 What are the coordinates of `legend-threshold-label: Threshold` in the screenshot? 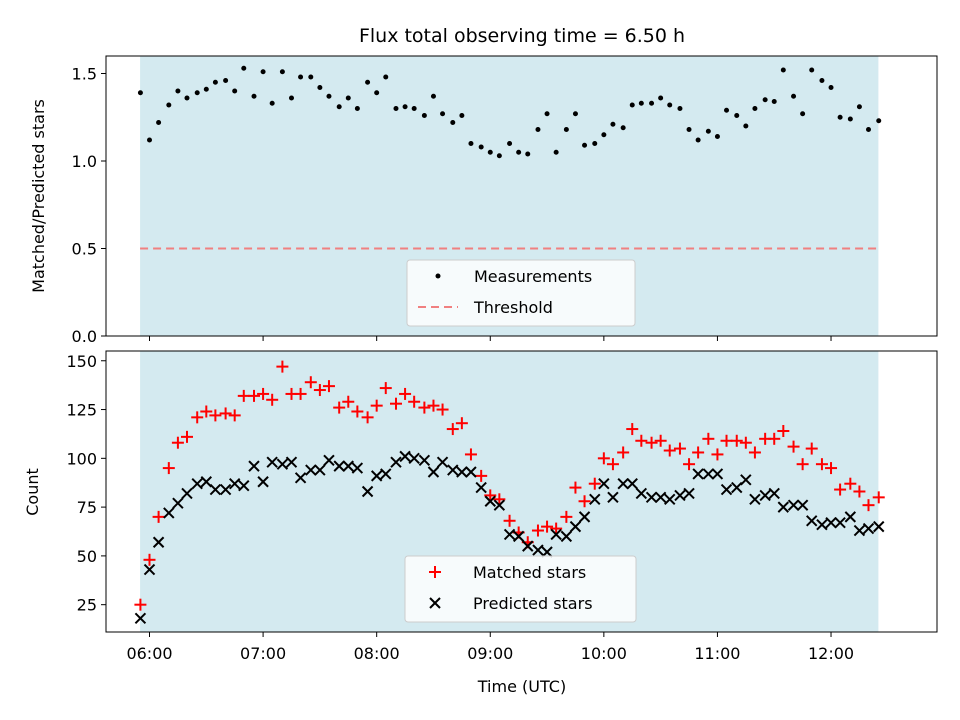 It's located at (513, 307).